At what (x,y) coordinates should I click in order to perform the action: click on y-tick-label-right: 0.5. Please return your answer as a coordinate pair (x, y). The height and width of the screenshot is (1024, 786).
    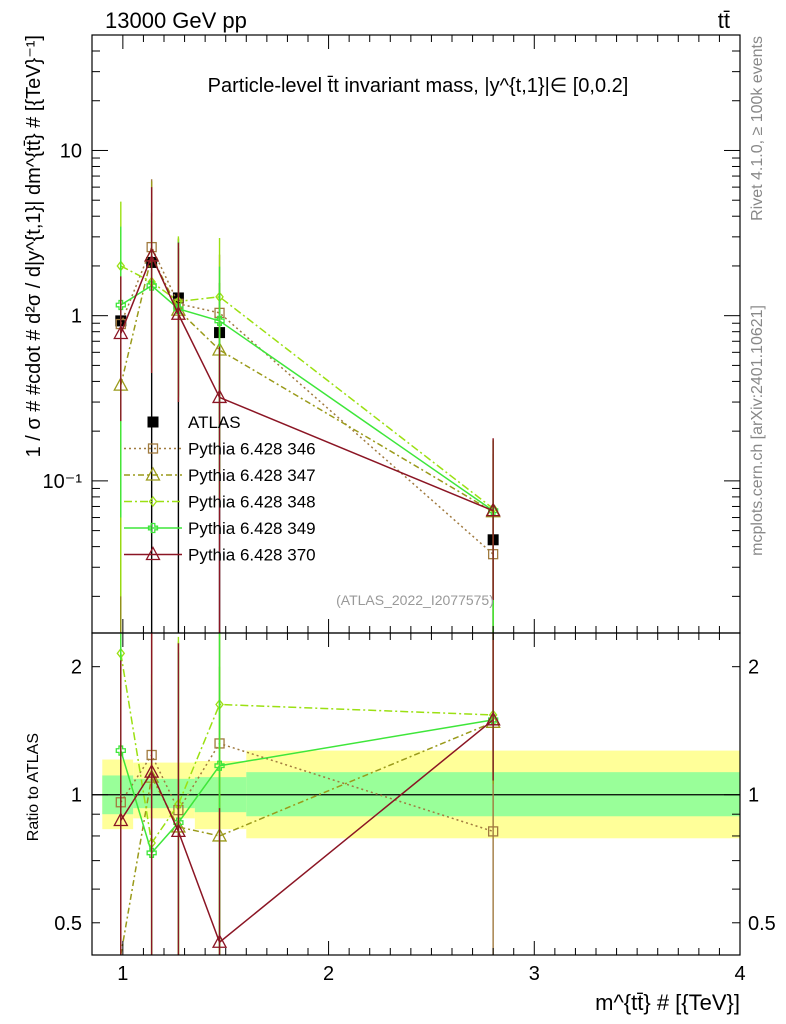
    Looking at the image, I should click on (762, 924).